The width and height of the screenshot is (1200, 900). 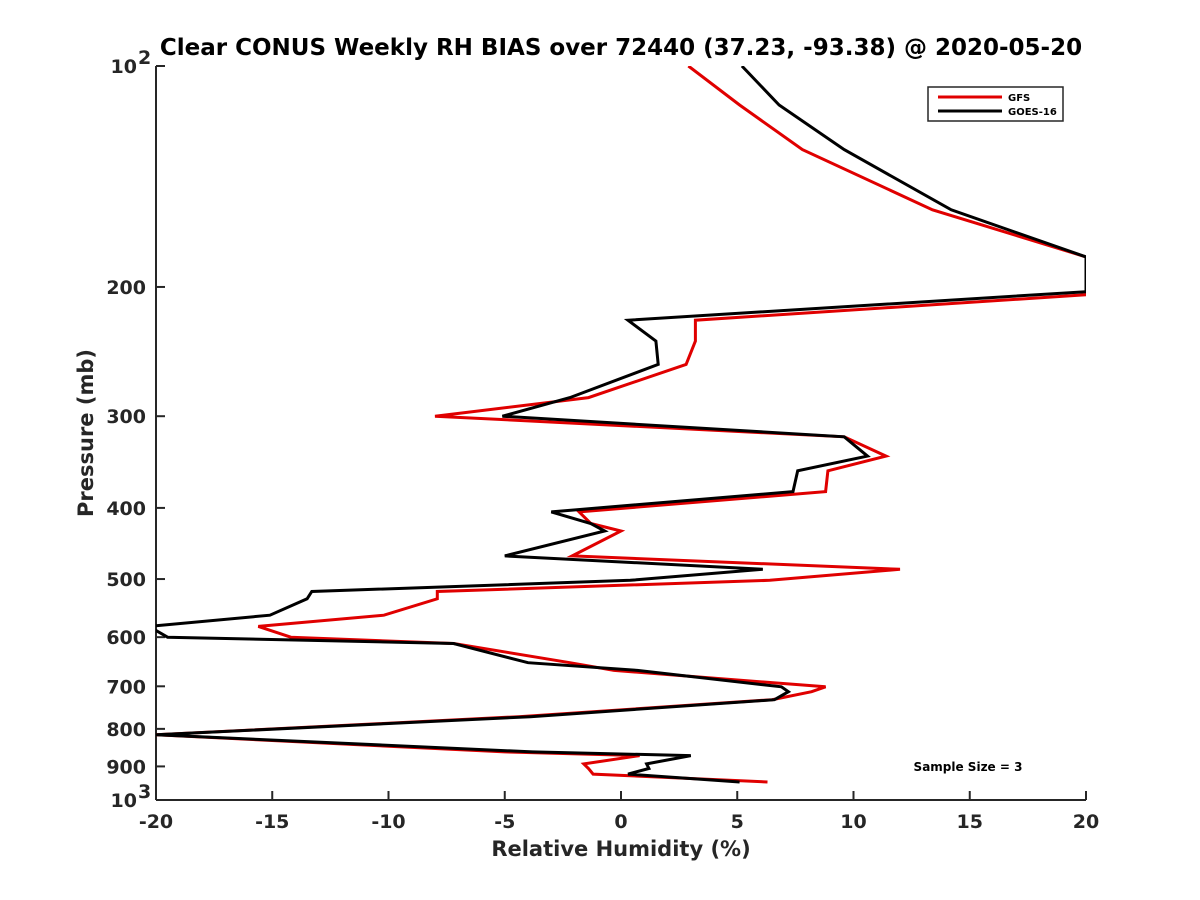 I want to click on legend-label: GOES-16, so click(x=1032, y=112).